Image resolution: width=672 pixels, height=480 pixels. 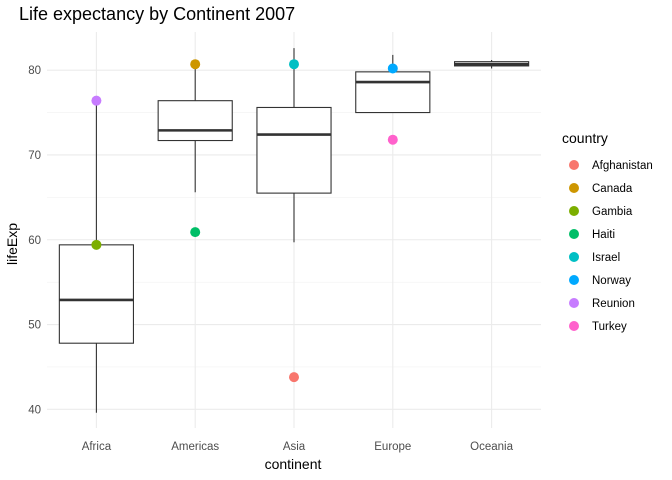 What do you see at coordinates (157, 14) in the screenshot?
I see `chart-title: Life expectancy by Continent 2007` at bounding box center [157, 14].